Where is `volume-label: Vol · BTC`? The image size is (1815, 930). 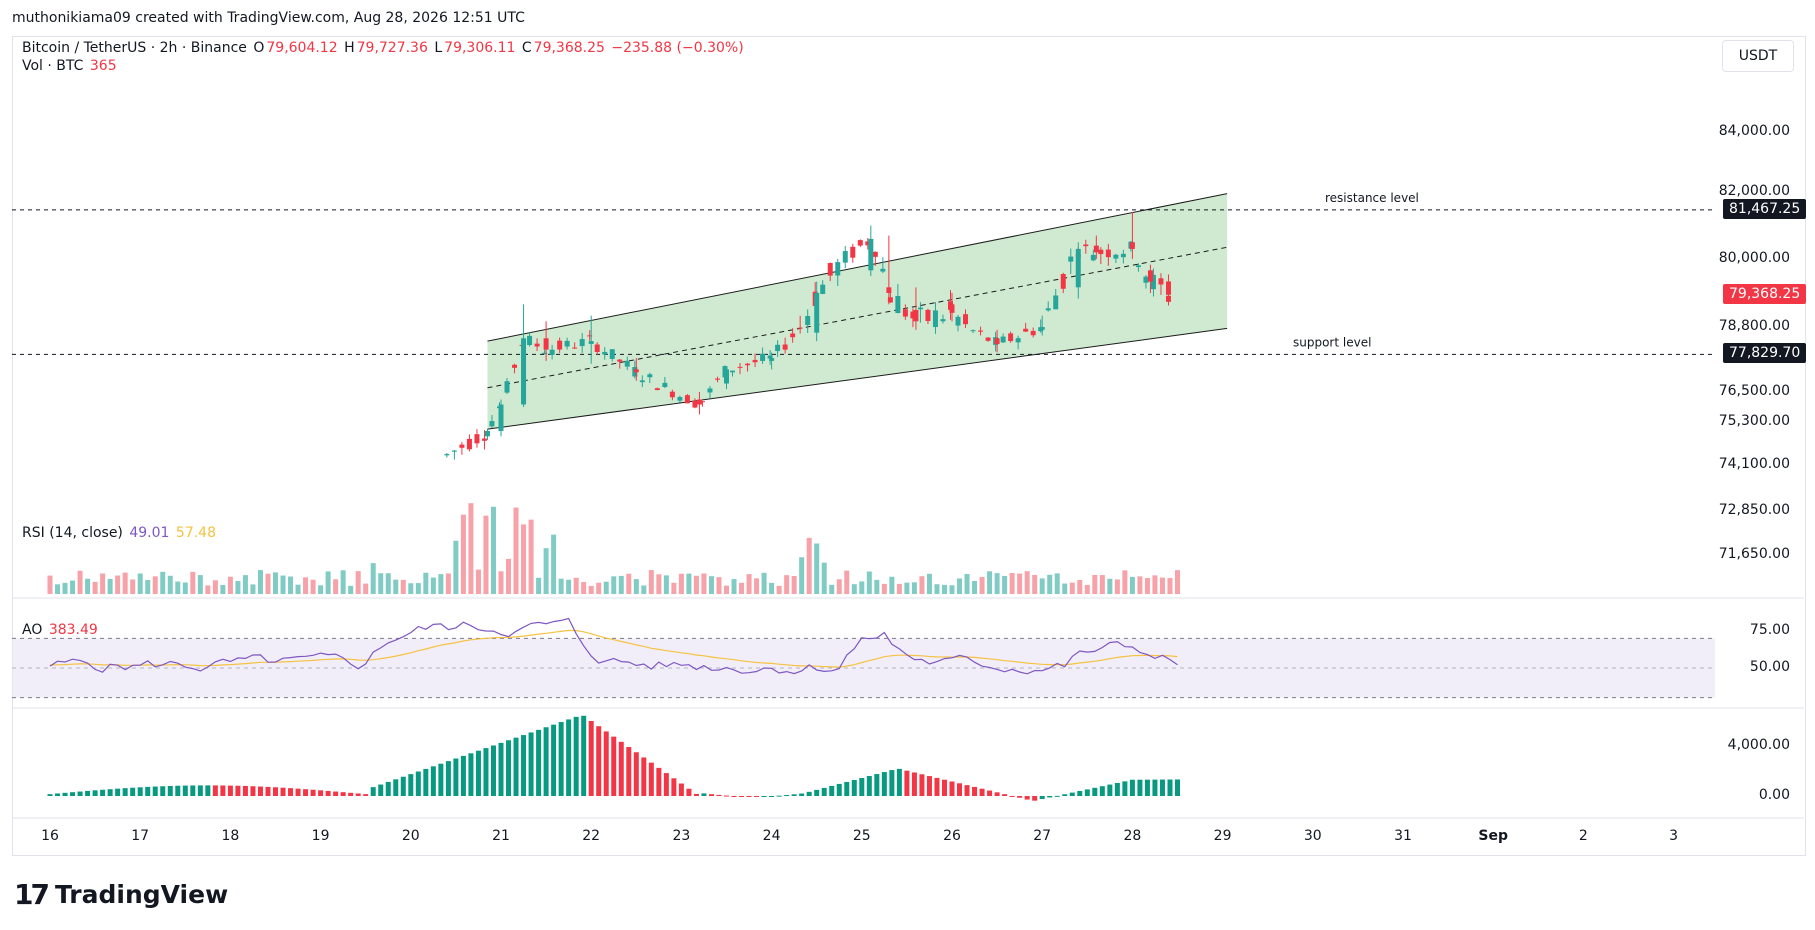
volume-label: Vol · BTC is located at coordinates (53, 66).